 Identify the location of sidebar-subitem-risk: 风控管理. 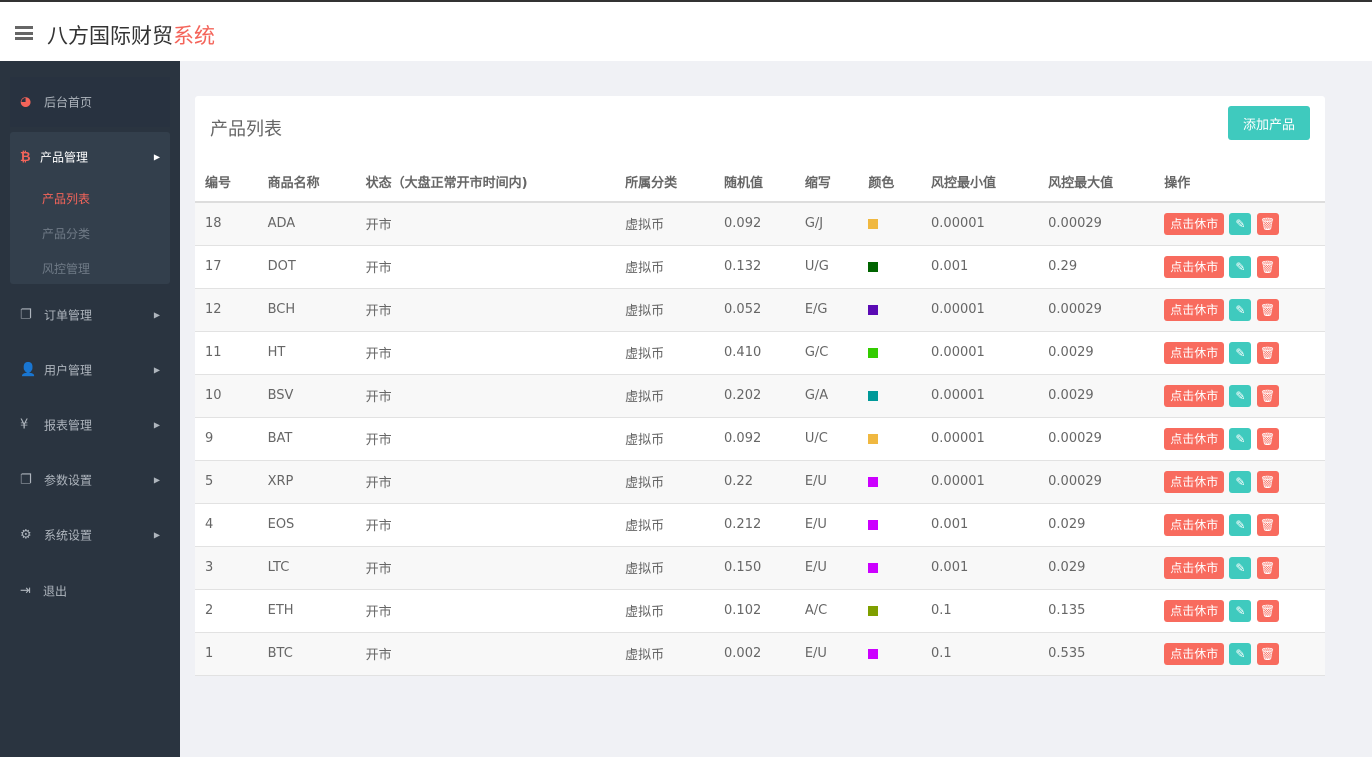
(66, 269).